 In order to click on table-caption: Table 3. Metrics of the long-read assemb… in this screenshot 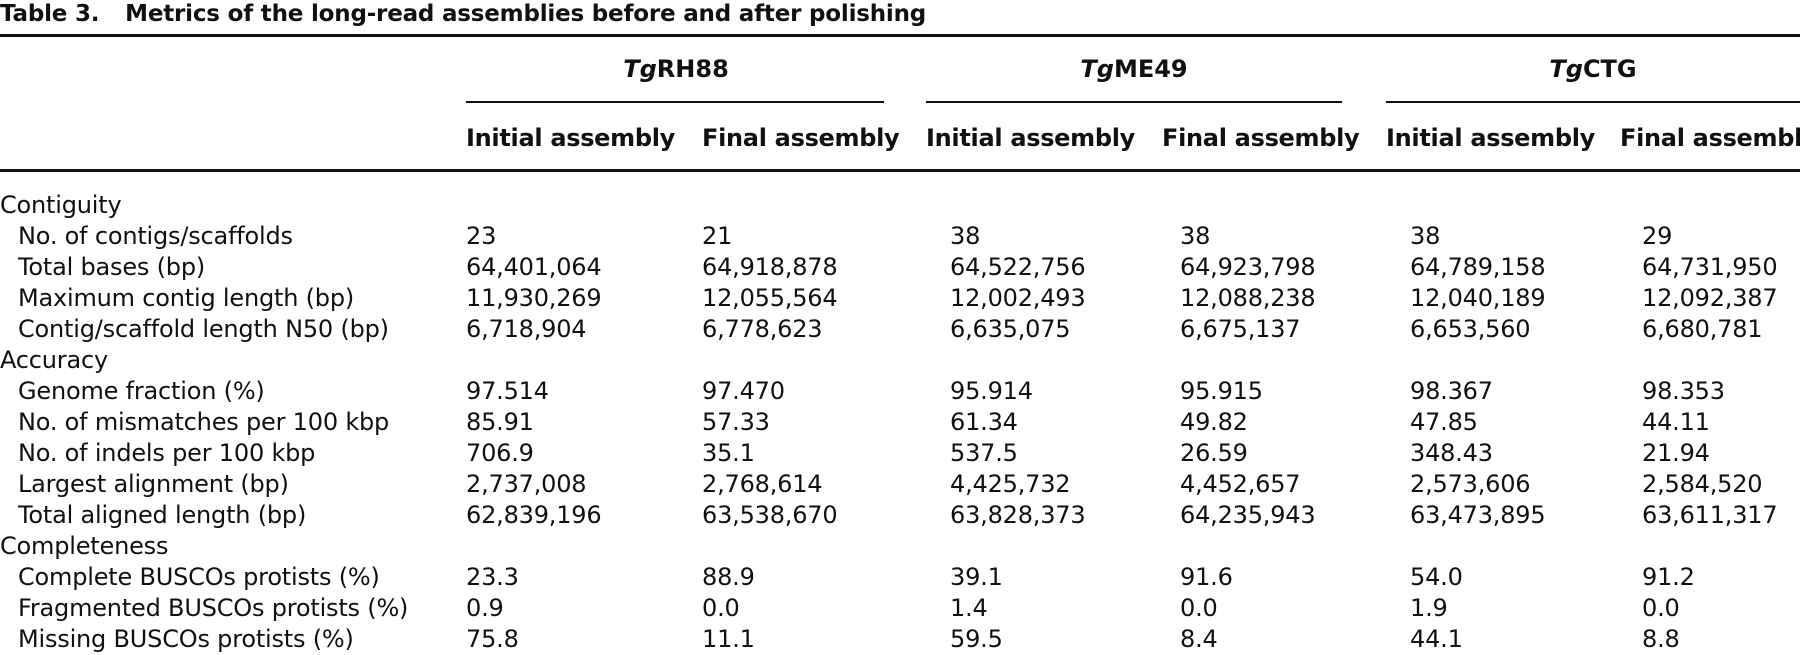, I will do `click(463, 15)`.